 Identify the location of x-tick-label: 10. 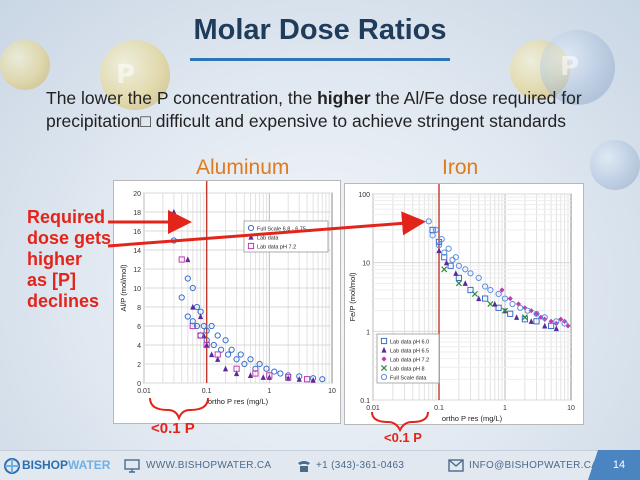
(332, 391).